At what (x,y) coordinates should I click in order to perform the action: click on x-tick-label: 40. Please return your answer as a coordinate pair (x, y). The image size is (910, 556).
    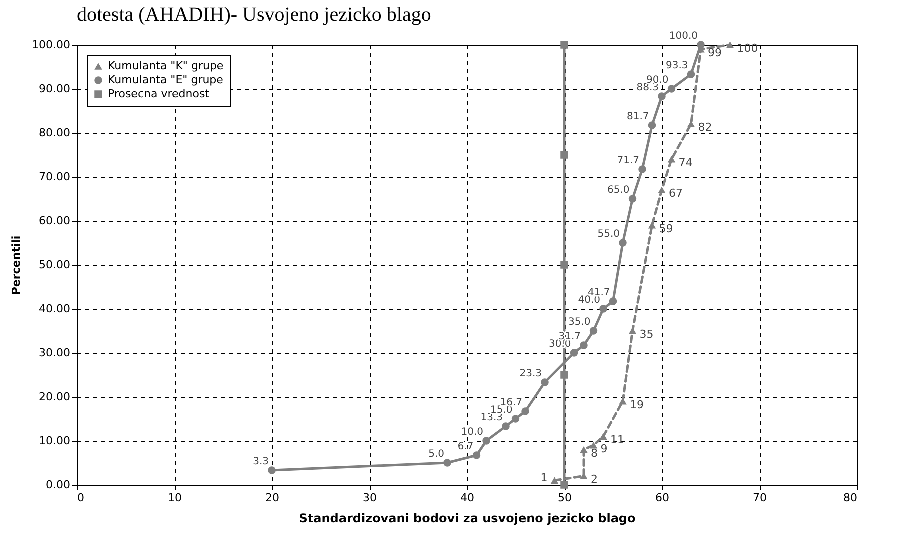
    Looking at the image, I should click on (467, 498).